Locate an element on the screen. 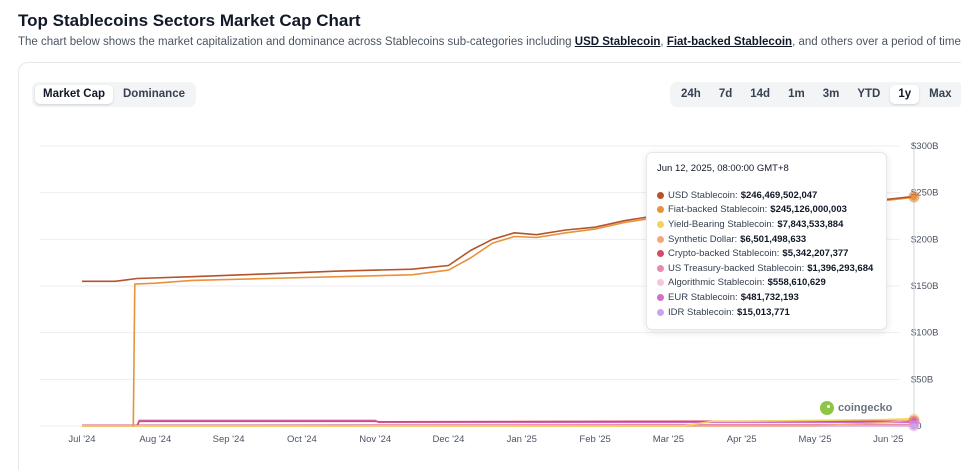 The image size is (961, 470). range-7d-button: 7d is located at coordinates (725, 94).